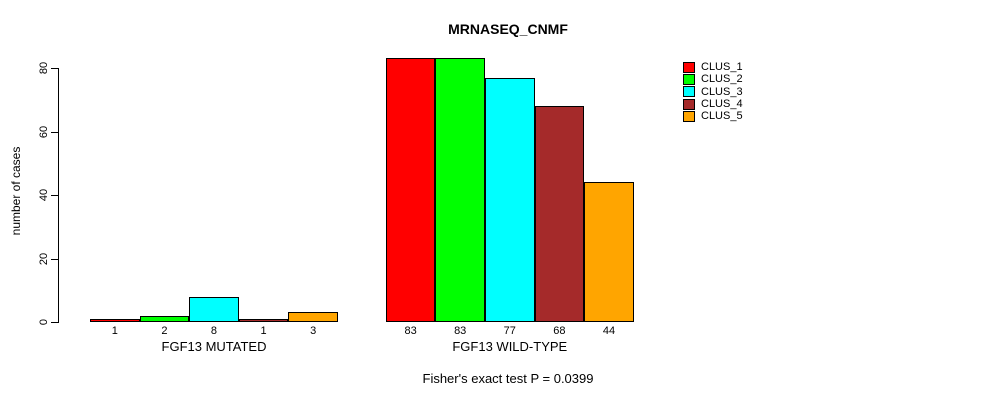 This screenshot has height=400, width=990. What do you see at coordinates (44, 258) in the screenshot?
I see `y-tick-label: 20` at bounding box center [44, 258].